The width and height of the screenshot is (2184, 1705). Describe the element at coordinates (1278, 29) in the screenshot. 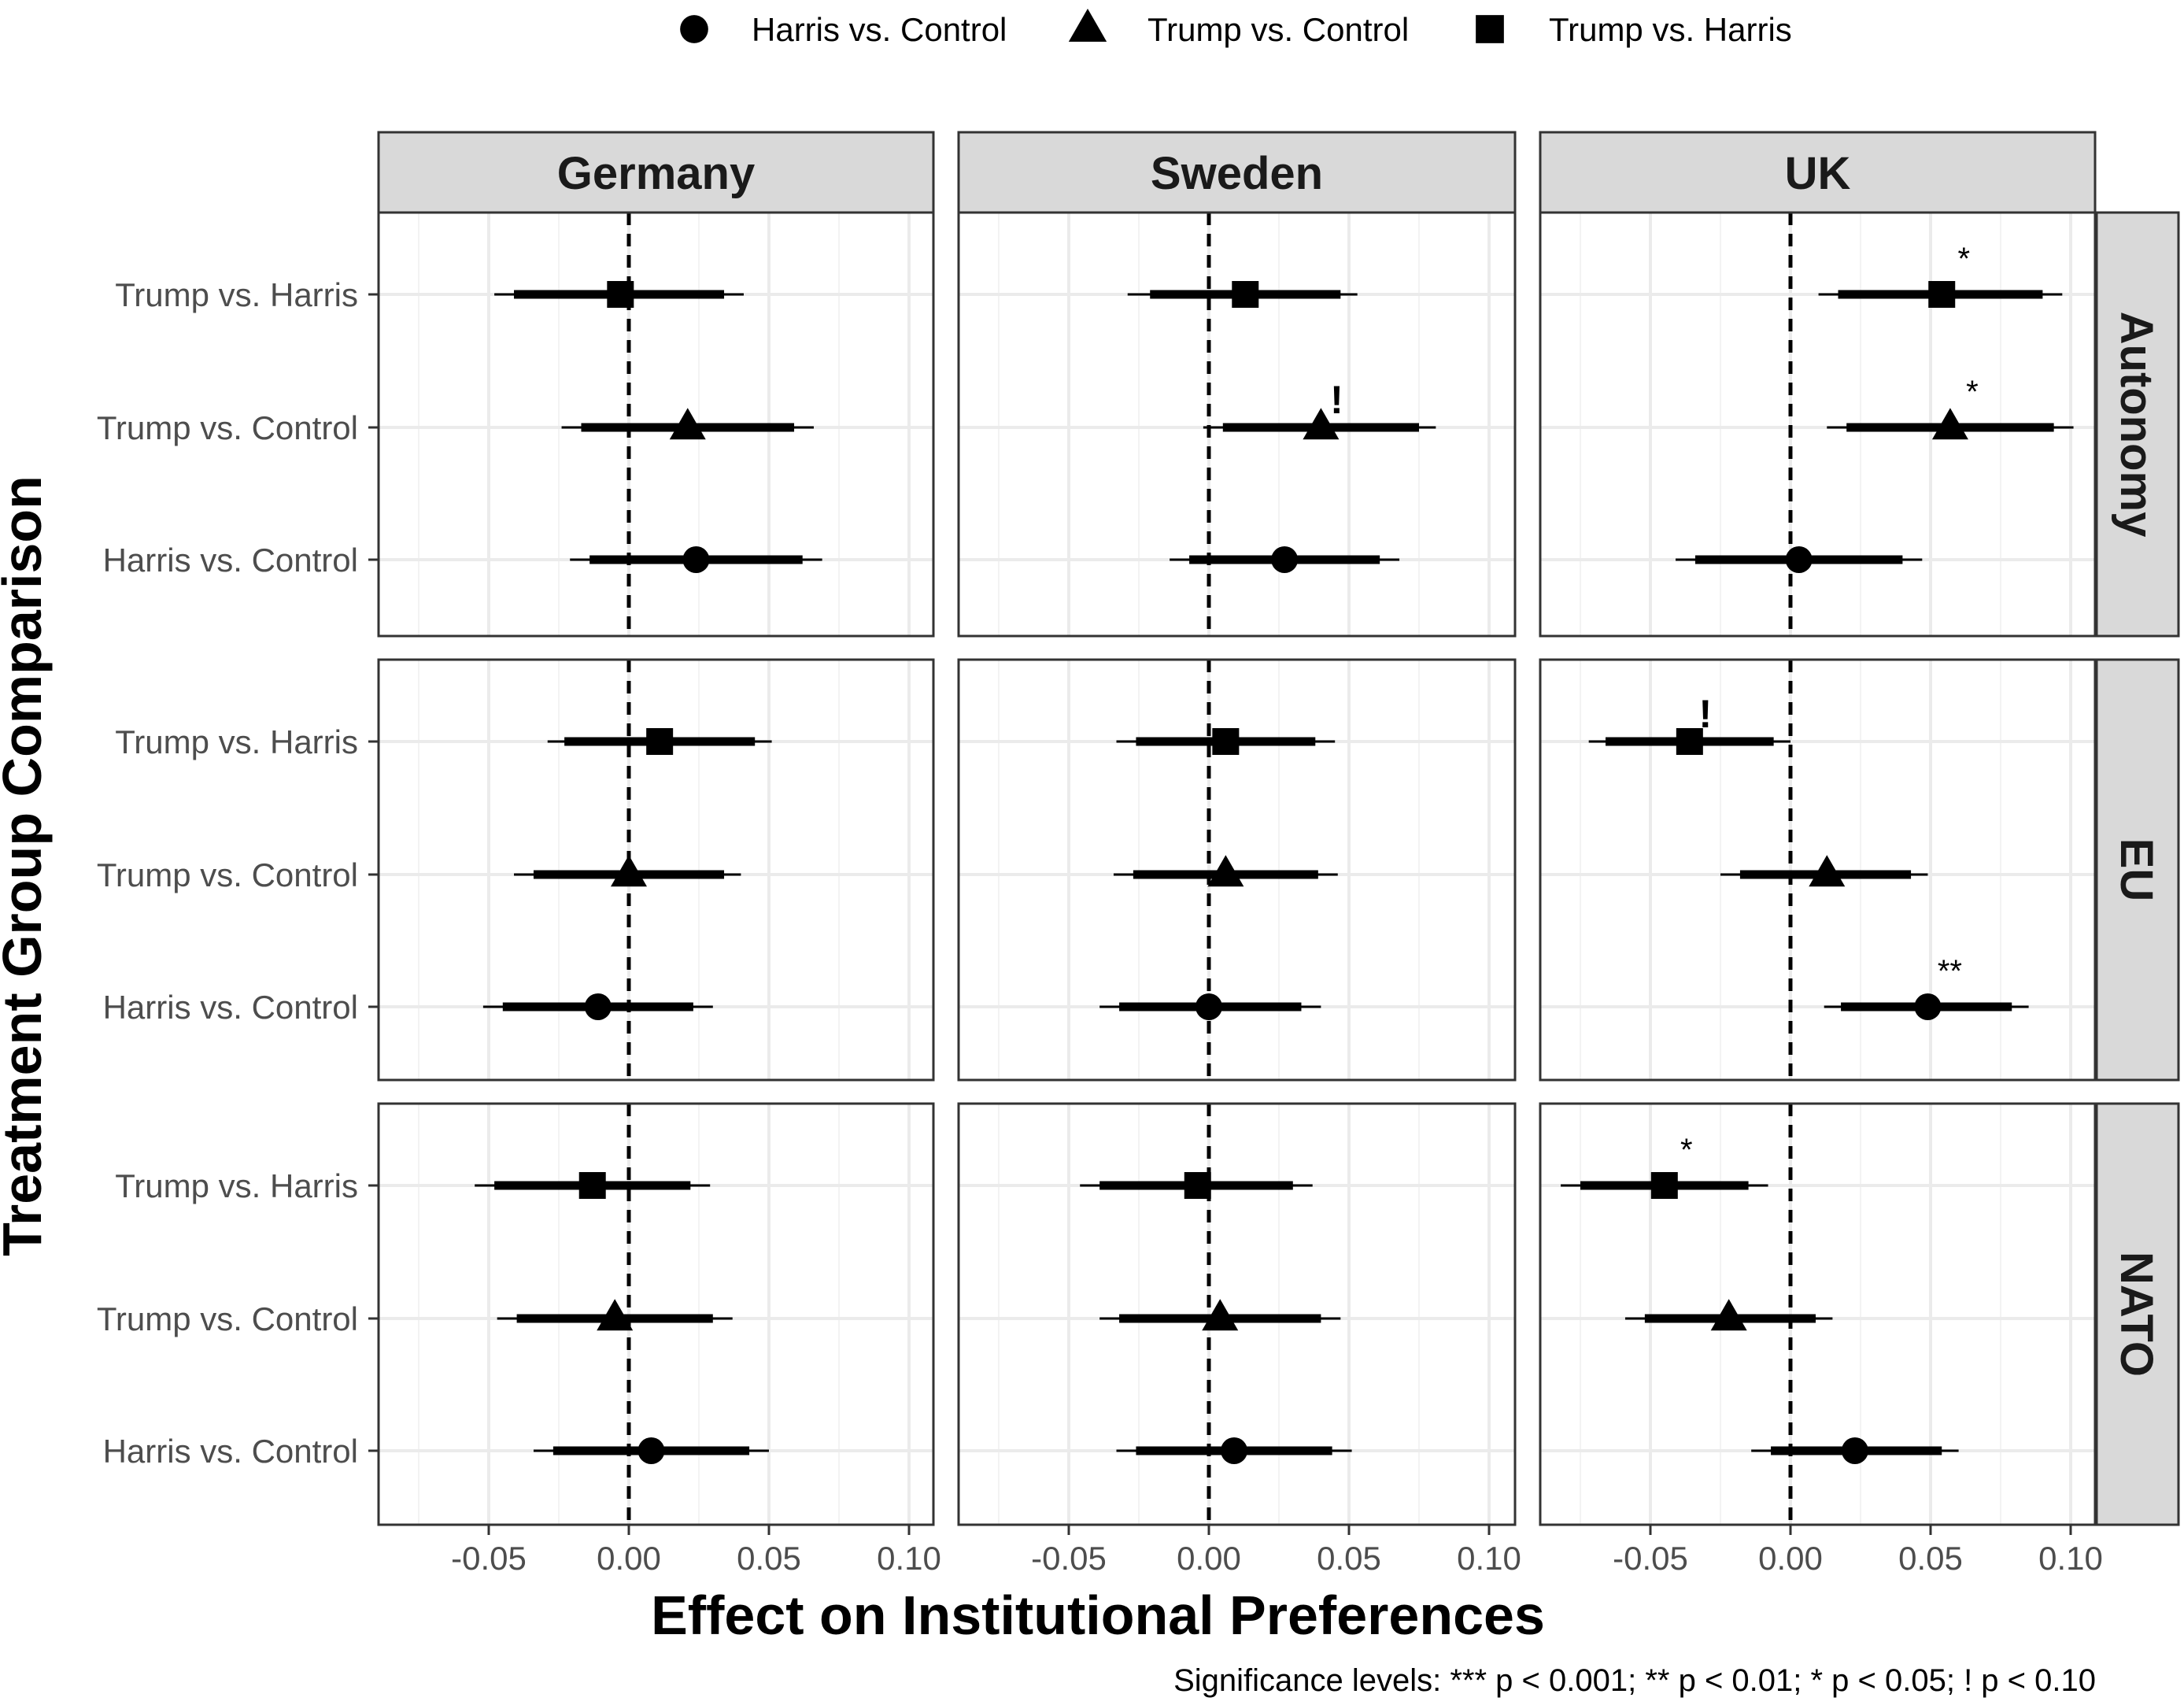

I see `legend-label: Trump vs. Control` at that location.